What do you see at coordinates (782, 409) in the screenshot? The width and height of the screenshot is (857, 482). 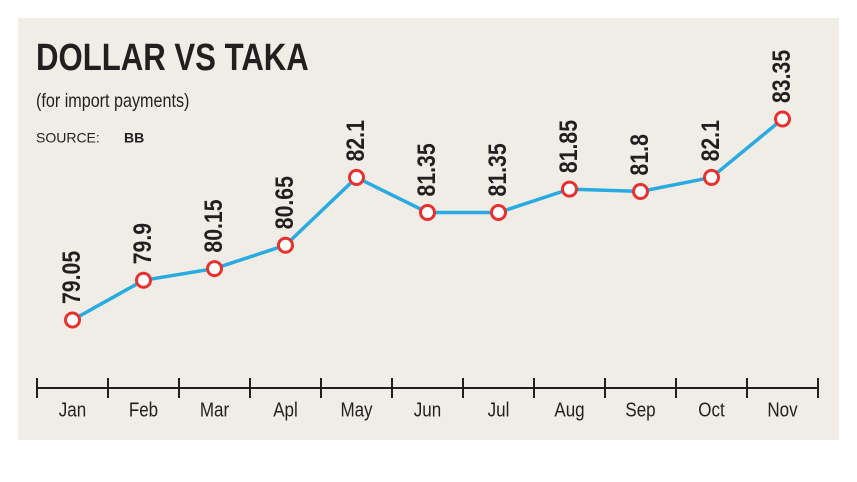 I see `x-tick-label: Nov` at bounding box center [782, 409].